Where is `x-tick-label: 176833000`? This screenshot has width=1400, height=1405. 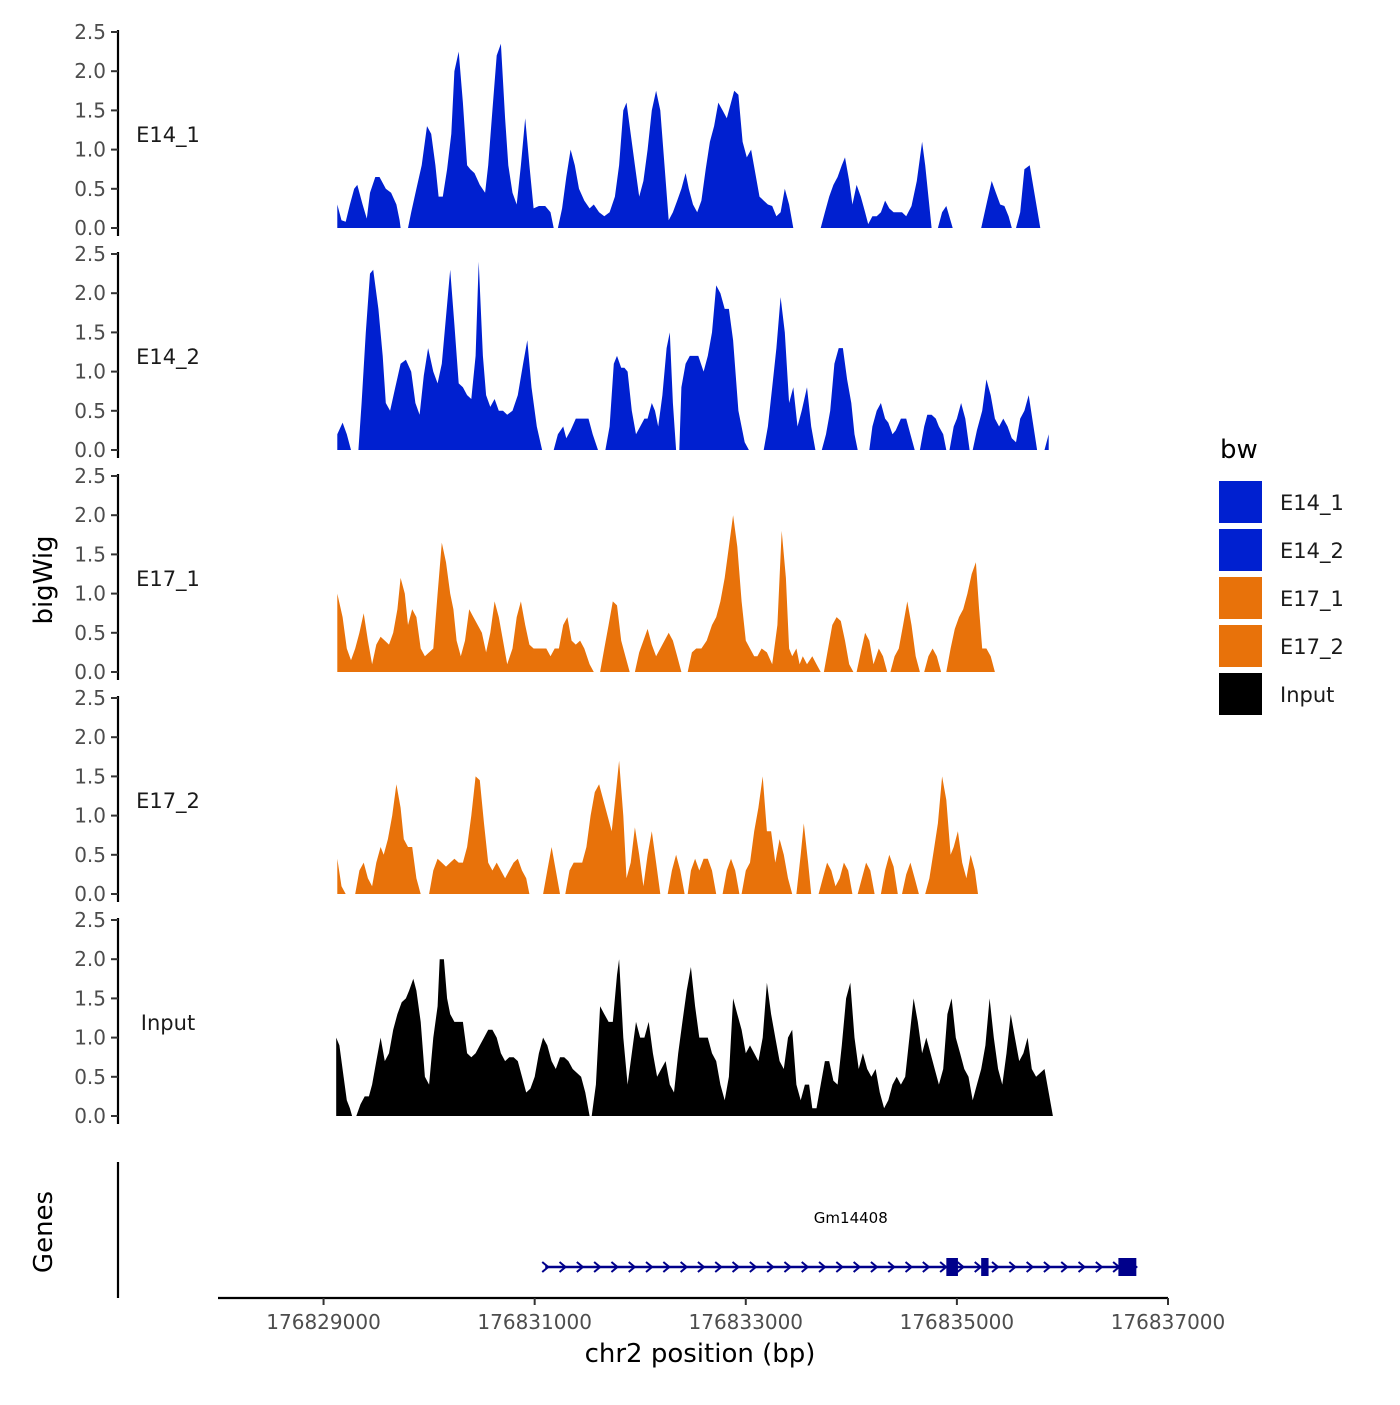 x-tick-label: 176833000 is located at coordinates (746, 1322).